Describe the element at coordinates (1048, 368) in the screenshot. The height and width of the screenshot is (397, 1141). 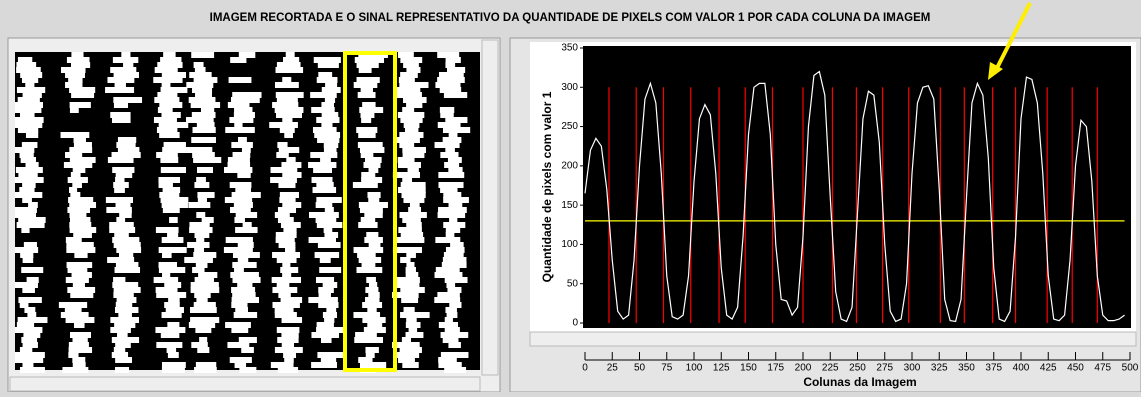
I see `x-tick-label: 425` at that location.